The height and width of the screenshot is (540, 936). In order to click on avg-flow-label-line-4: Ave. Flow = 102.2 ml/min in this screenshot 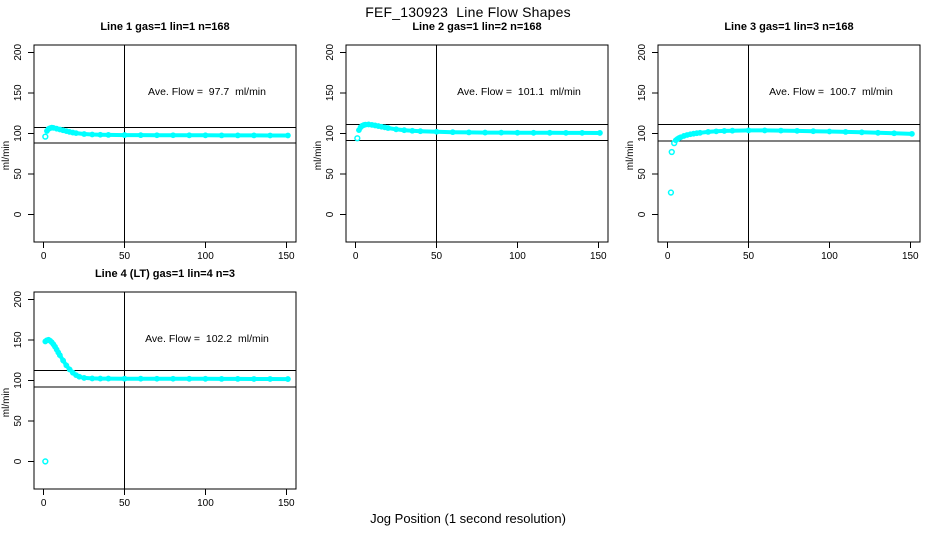, I will do `click(207, 339)`.